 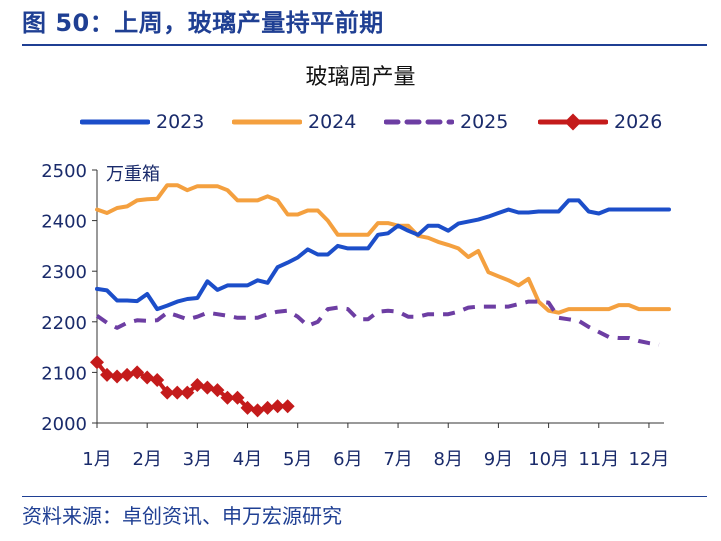 I want to click on x-tick-label-8: 8月, so click(x=448, y=459).